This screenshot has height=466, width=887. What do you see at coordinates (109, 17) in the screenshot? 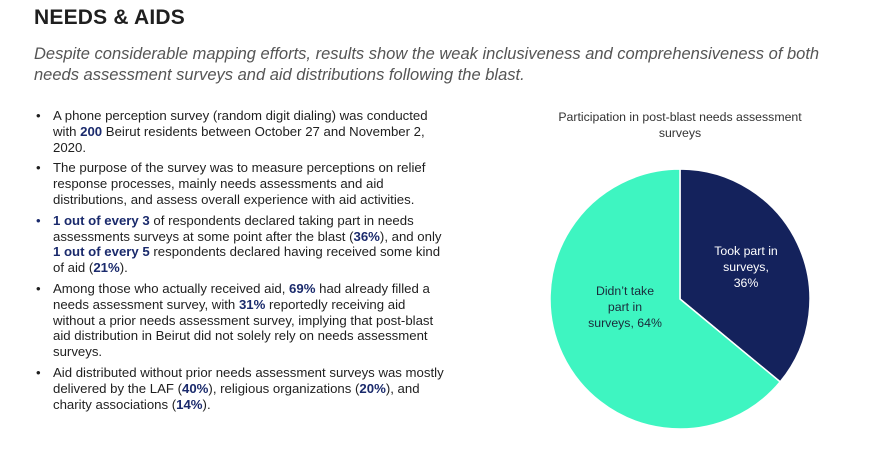
I see `page-title: NEEDS & AIDS` at bounding box center [109, 17].